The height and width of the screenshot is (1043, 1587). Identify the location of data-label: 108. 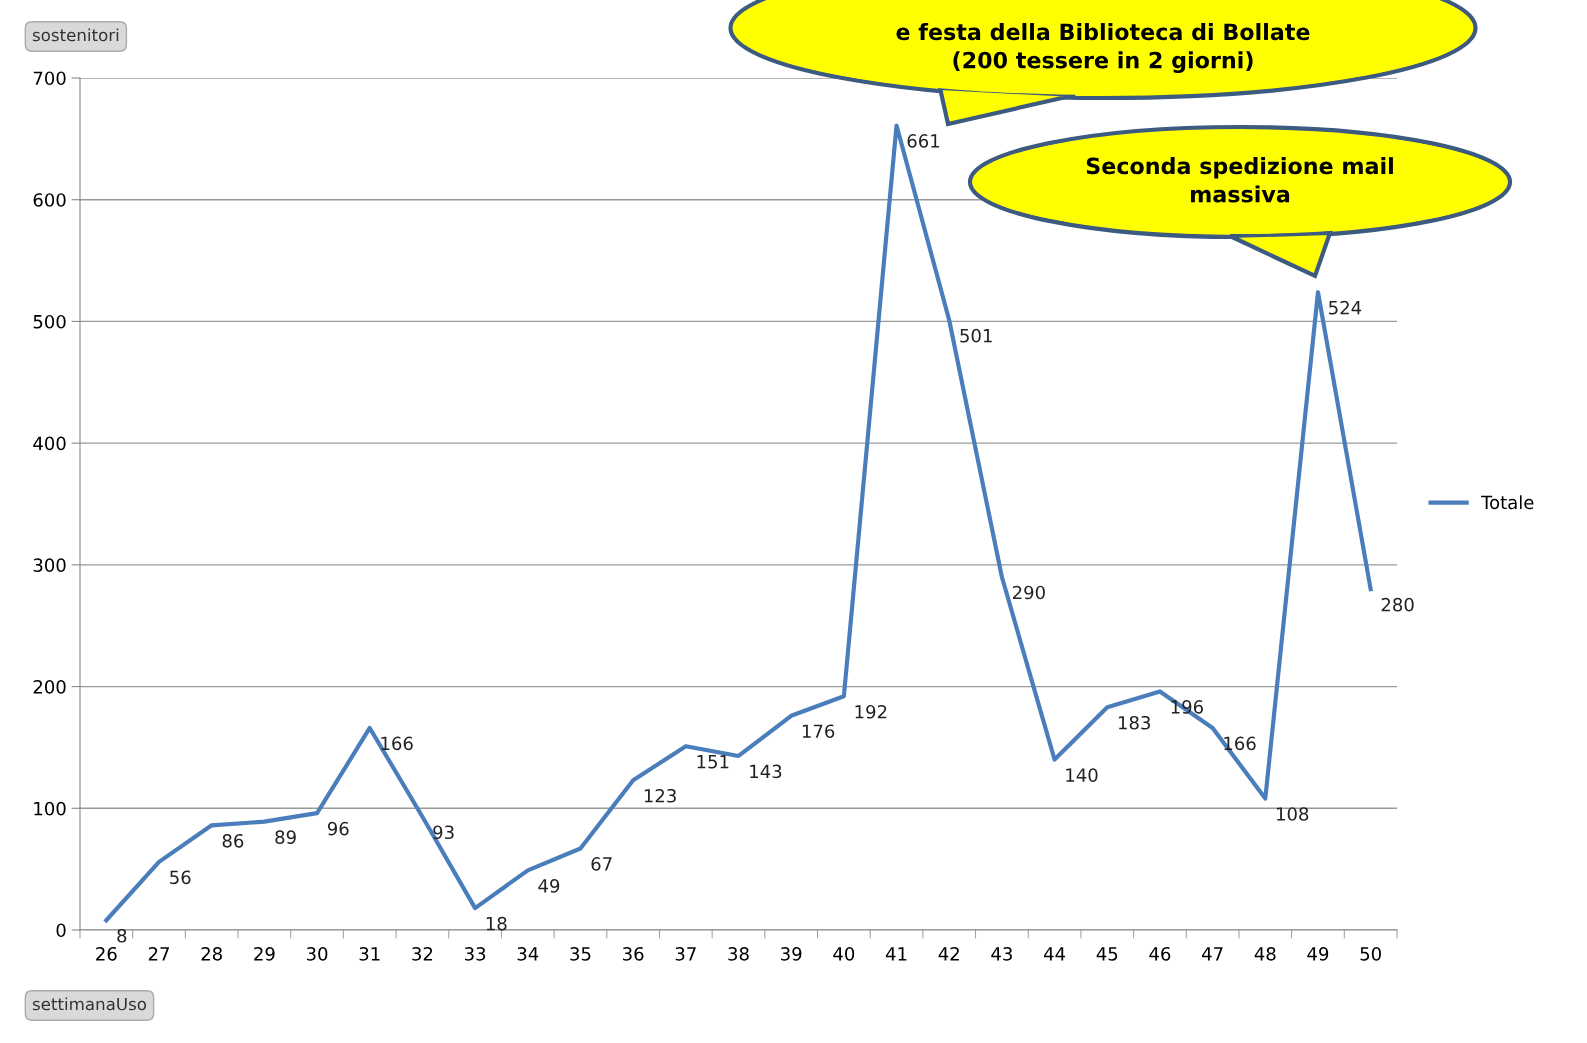
(1293, 814).